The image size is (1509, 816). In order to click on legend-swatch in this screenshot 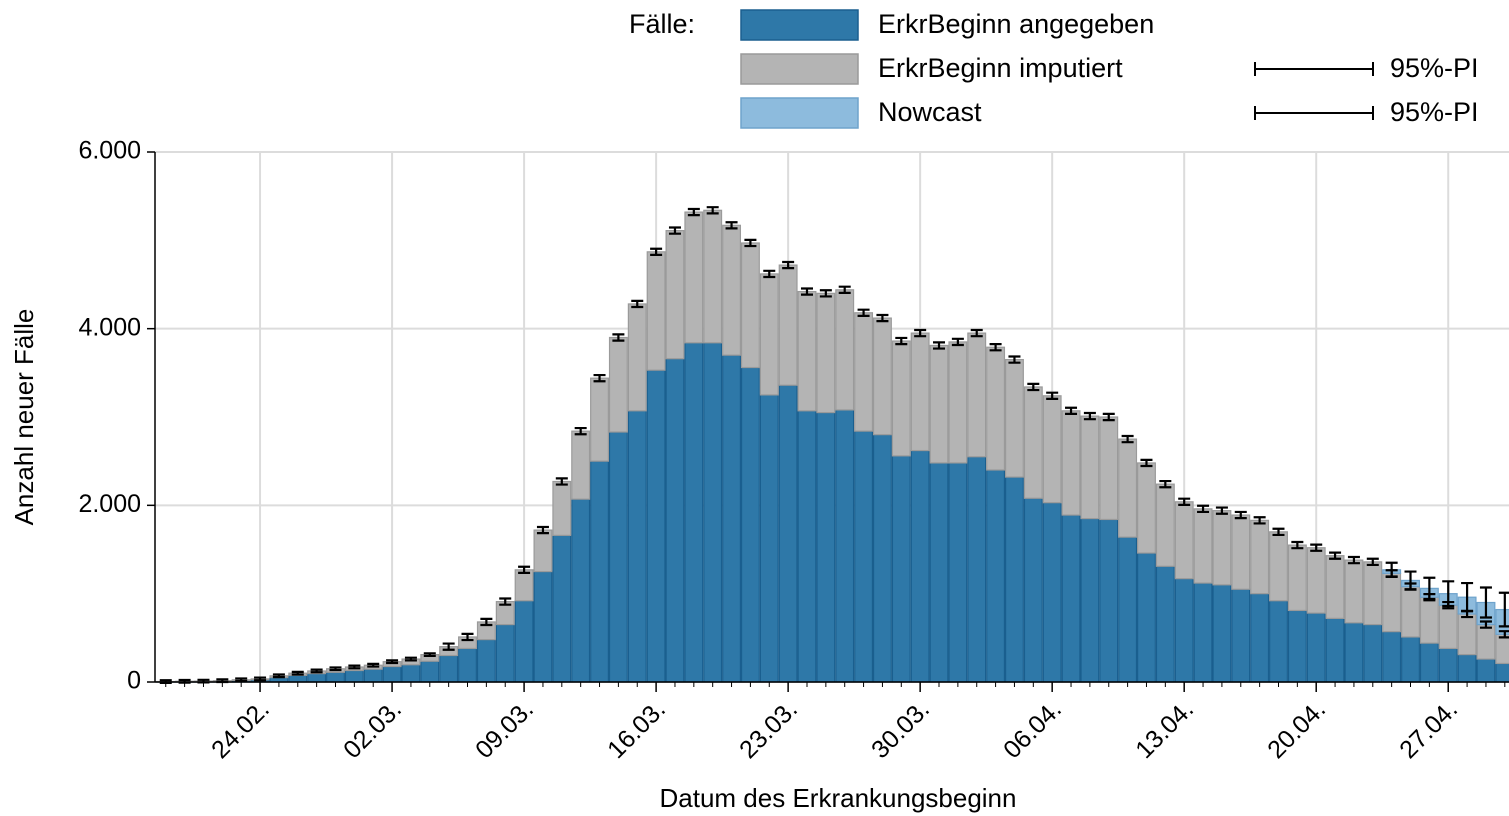, I will do `click(799, 69)`.